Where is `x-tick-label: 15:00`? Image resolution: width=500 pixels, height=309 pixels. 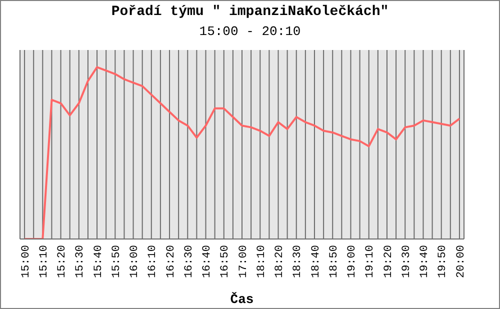 x-tick-label: 15:00 is located at coordinates (26, 261).